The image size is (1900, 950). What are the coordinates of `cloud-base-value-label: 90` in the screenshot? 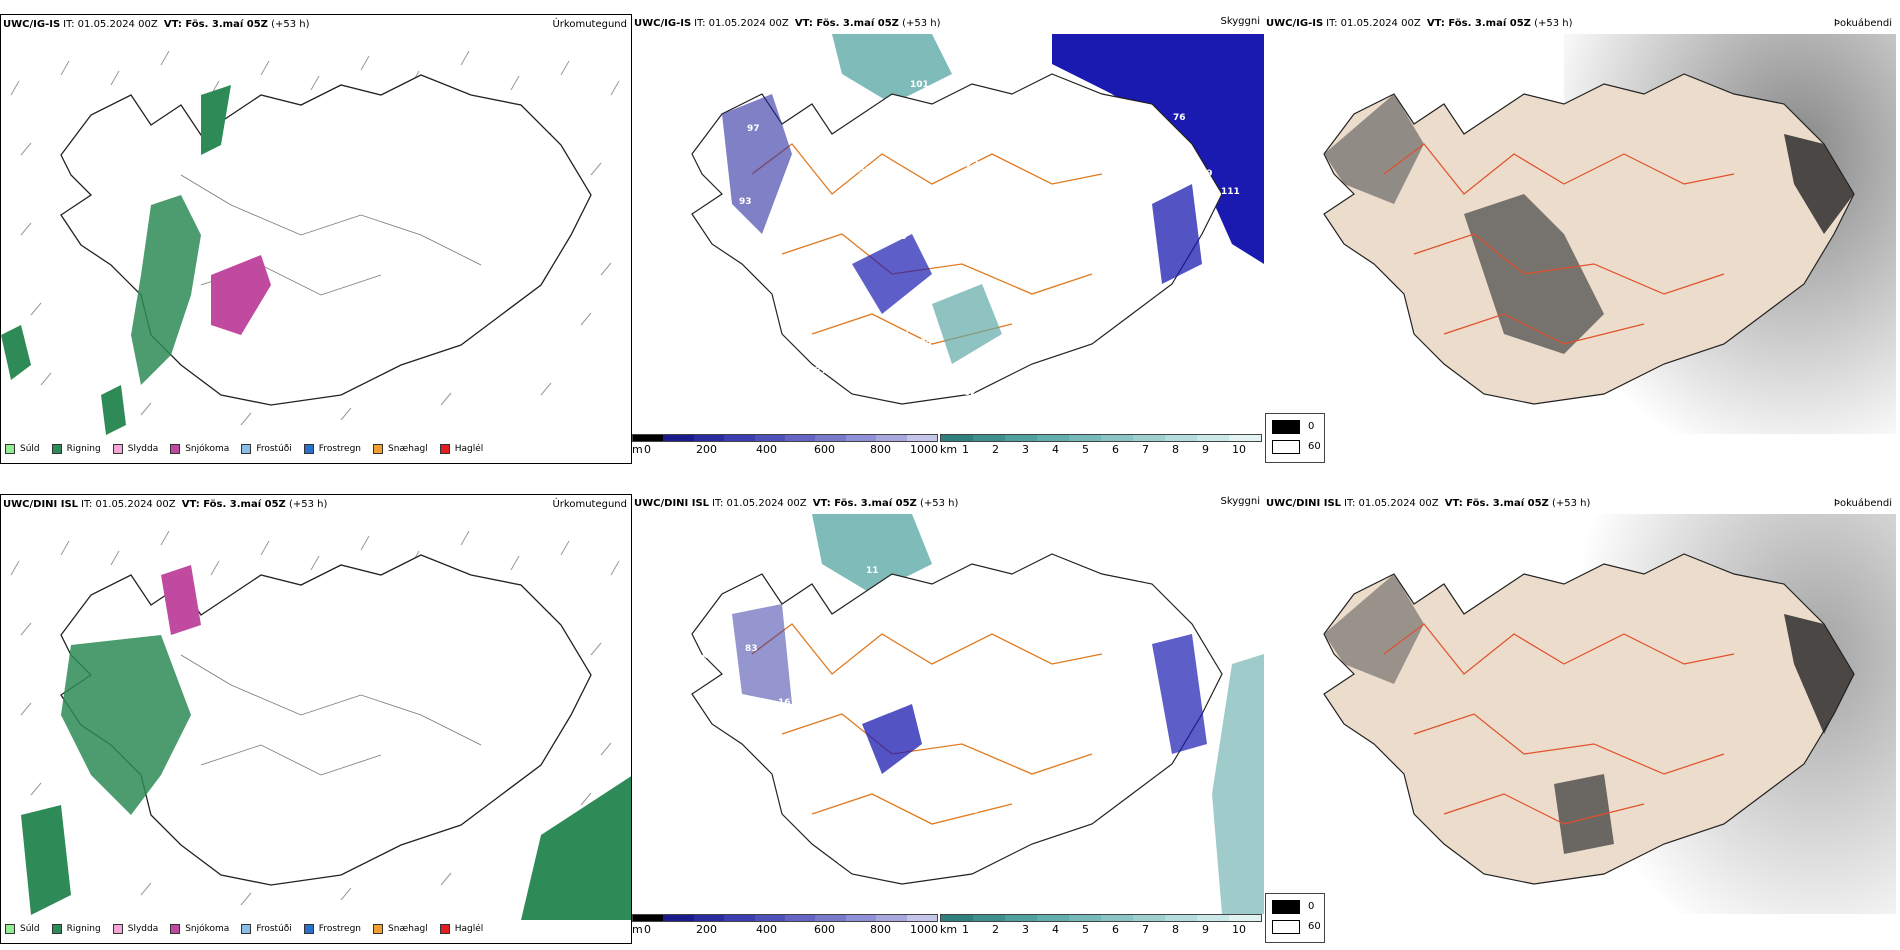 It's located at (1068, 99).